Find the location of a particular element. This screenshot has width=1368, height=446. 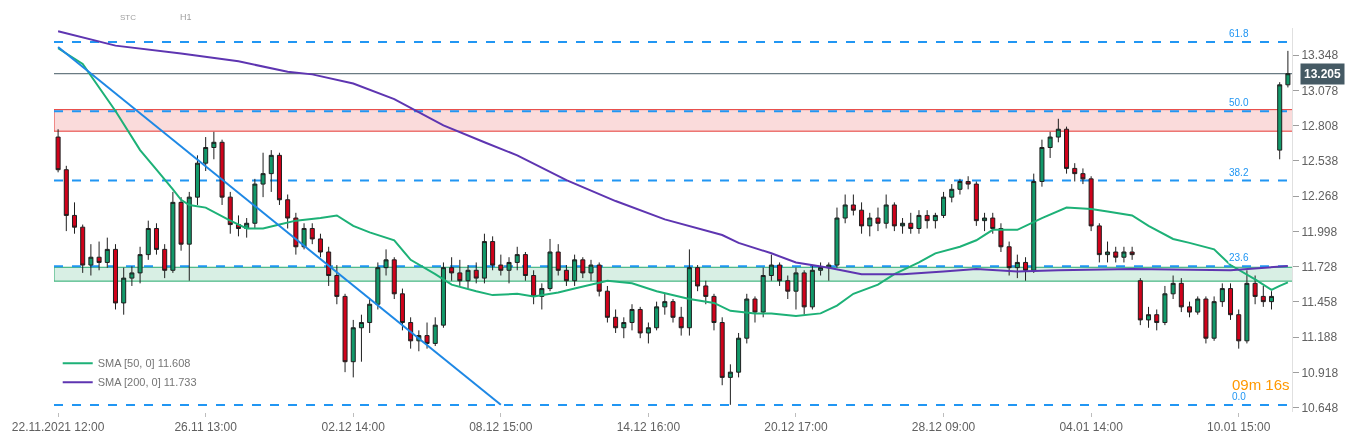

x-tick-label: 10.01 15:00 is located at coordinates (1239, 427).